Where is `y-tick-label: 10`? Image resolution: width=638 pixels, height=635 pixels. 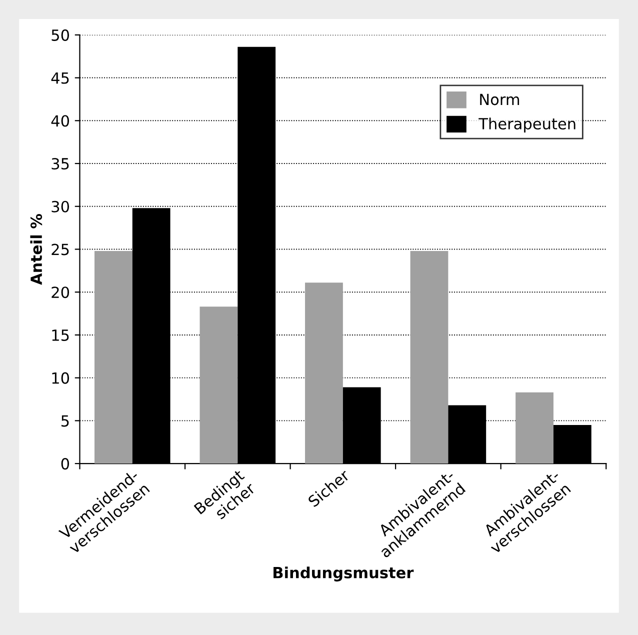
y-tick-label: 10 is located at coordinates (61, 378).